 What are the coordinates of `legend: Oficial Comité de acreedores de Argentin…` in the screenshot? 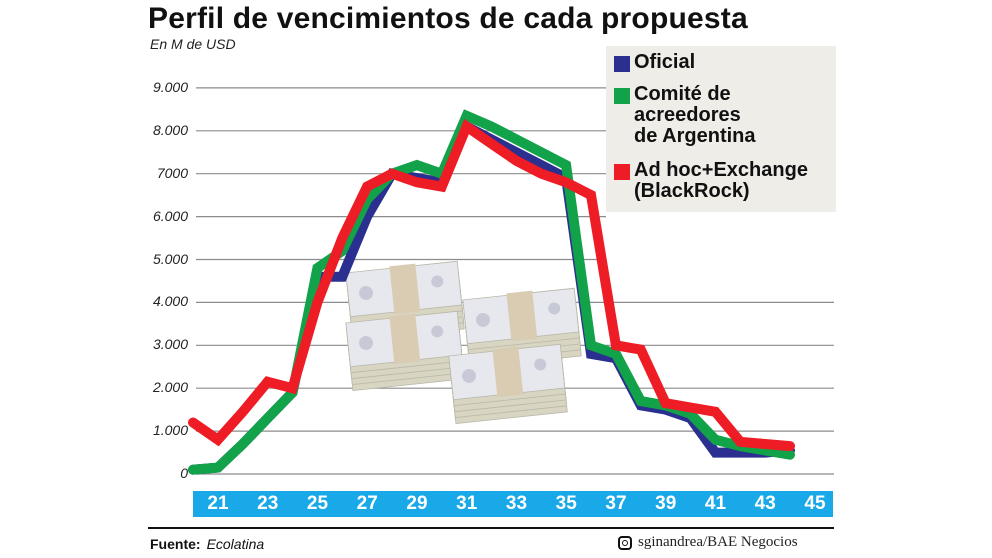 It's located at (721, 129).